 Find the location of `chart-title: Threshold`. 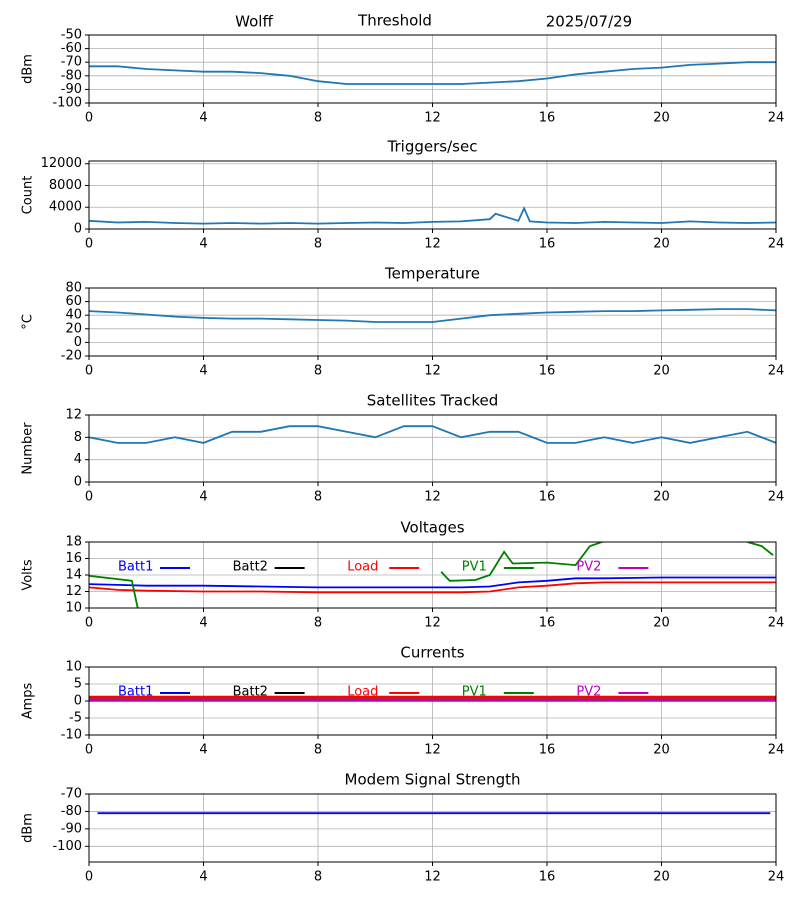

chart-title: Threshold is located at coordinates (394, 21).